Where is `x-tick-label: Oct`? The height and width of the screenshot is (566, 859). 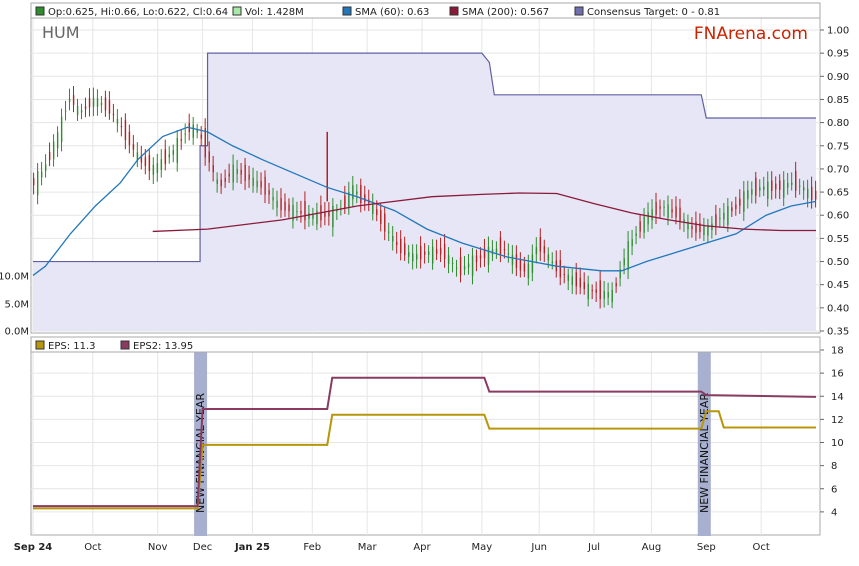
x-tick-label: Oct is located at coordinates (760, 547).